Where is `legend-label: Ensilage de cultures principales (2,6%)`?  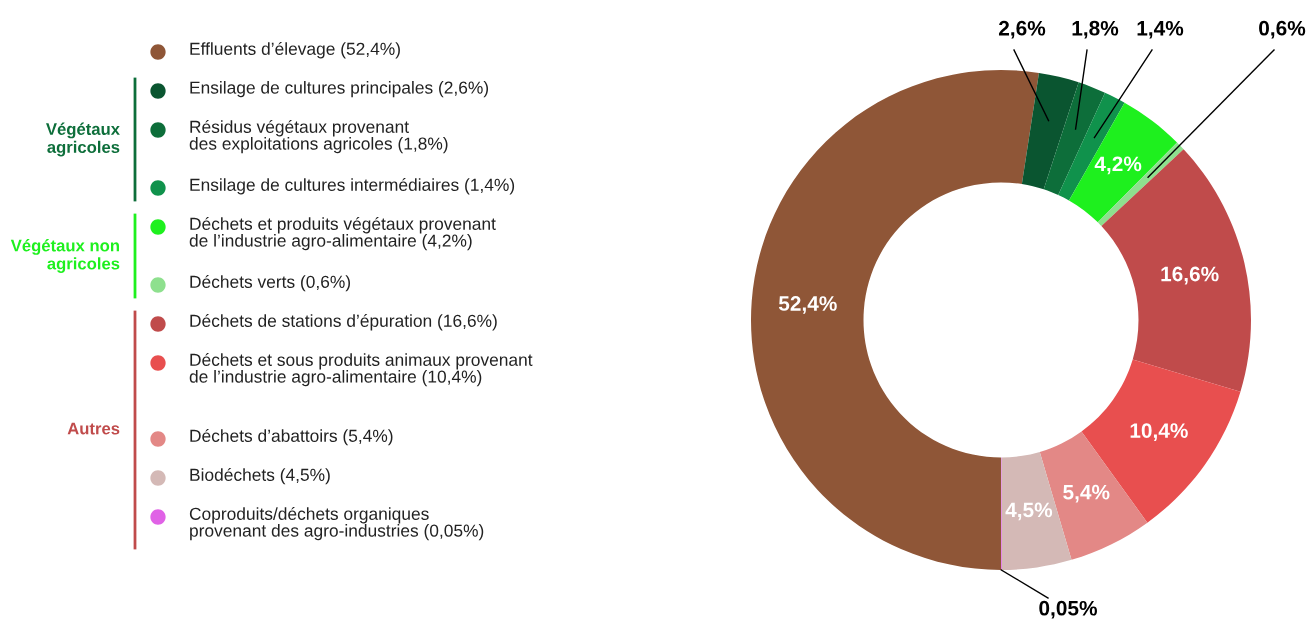
legend-label: Ensilage de cultures principales (2,6%) is located at coordinates (339, 89).